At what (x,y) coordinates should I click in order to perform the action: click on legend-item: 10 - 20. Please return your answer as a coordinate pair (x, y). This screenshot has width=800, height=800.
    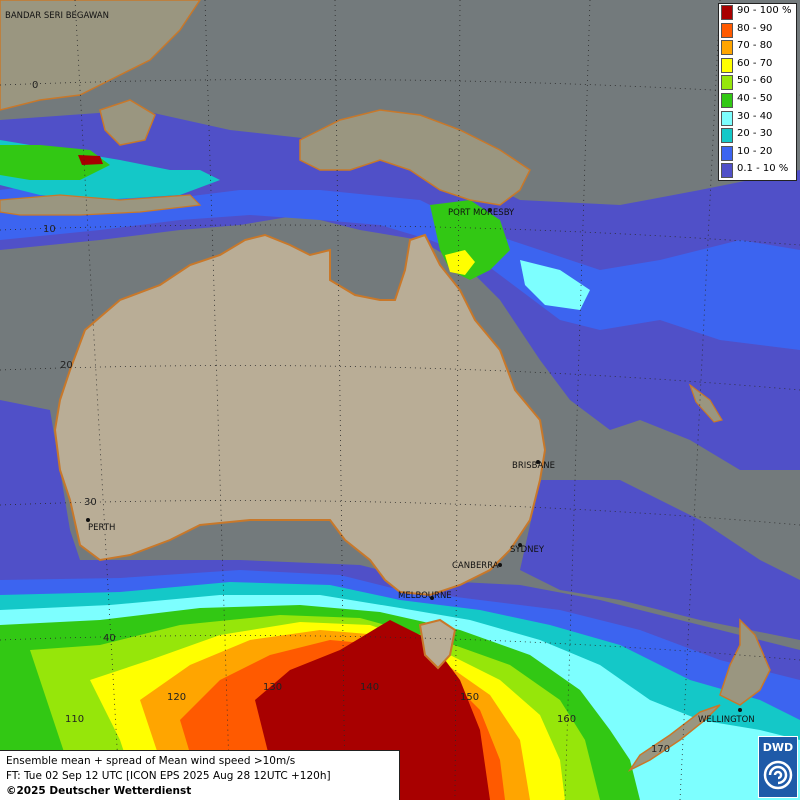
    Looking at the image, I should click on (757, 154).